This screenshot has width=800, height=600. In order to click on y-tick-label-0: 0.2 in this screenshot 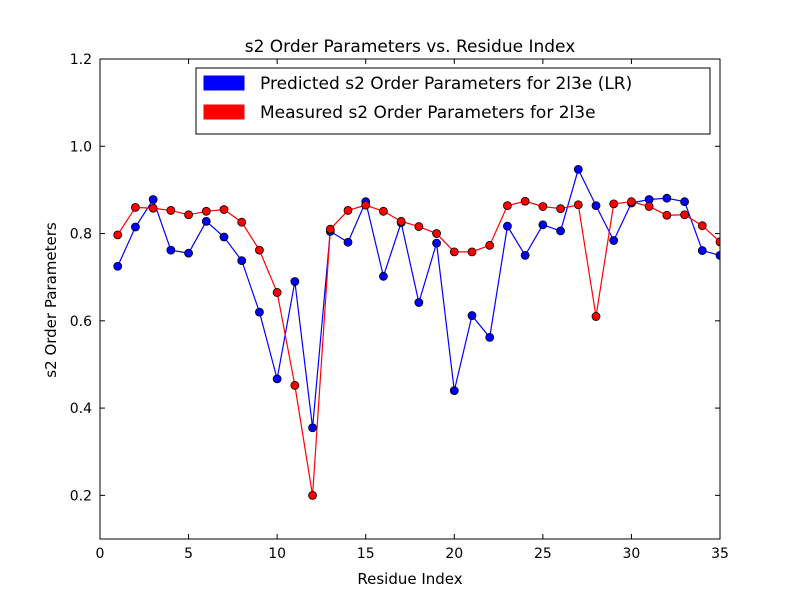, I will do `click(81, 496)`.